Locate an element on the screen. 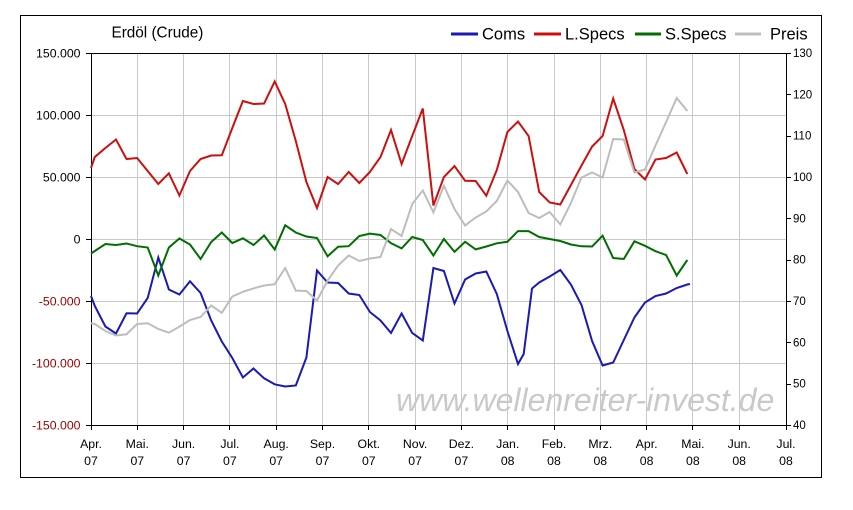 Image resolution: width=853 pixels, height=510 pixels. svg-text: 50 is located at coordinates (799, 385).